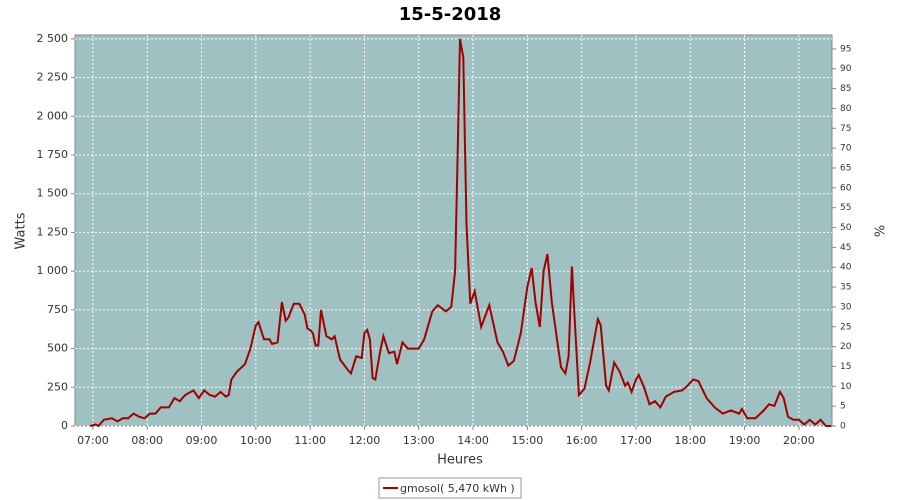 The image size is (900, 500). What do you see at coordinates (460, 460) in the screenshot?
I see `x-axis-label: Heures` at bounding box center [460, 460].